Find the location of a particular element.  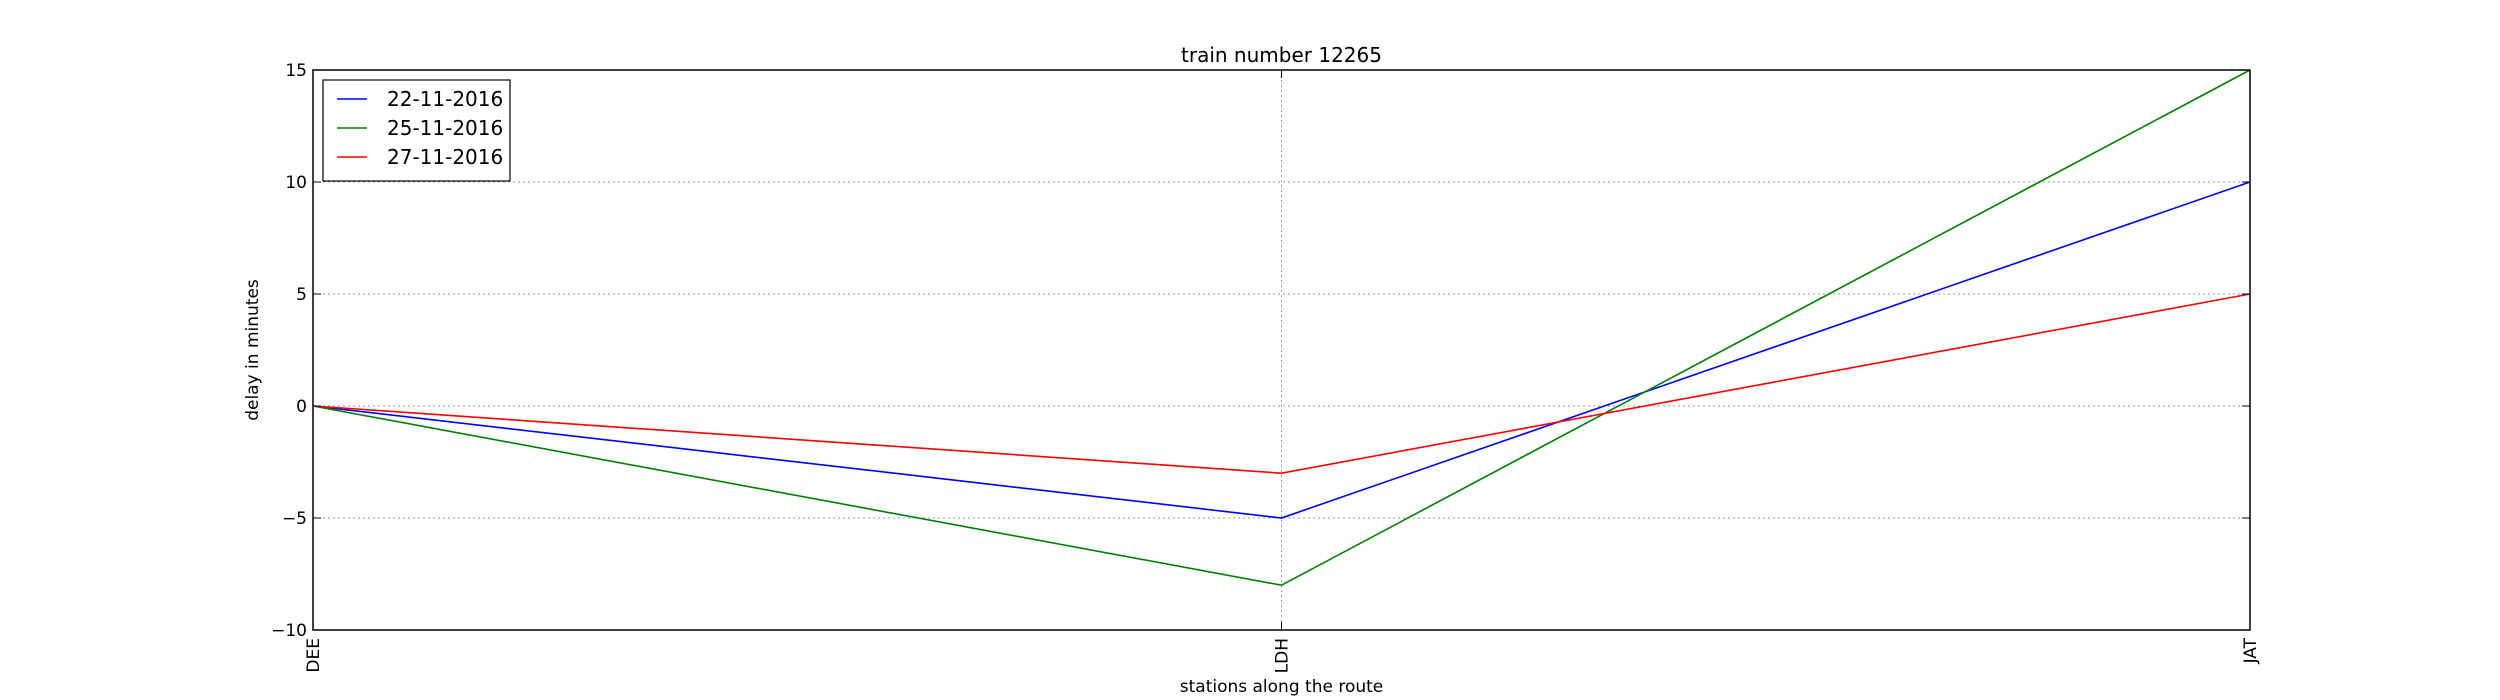

x-tick-label: JAT is located at coordinates (2251, 650).